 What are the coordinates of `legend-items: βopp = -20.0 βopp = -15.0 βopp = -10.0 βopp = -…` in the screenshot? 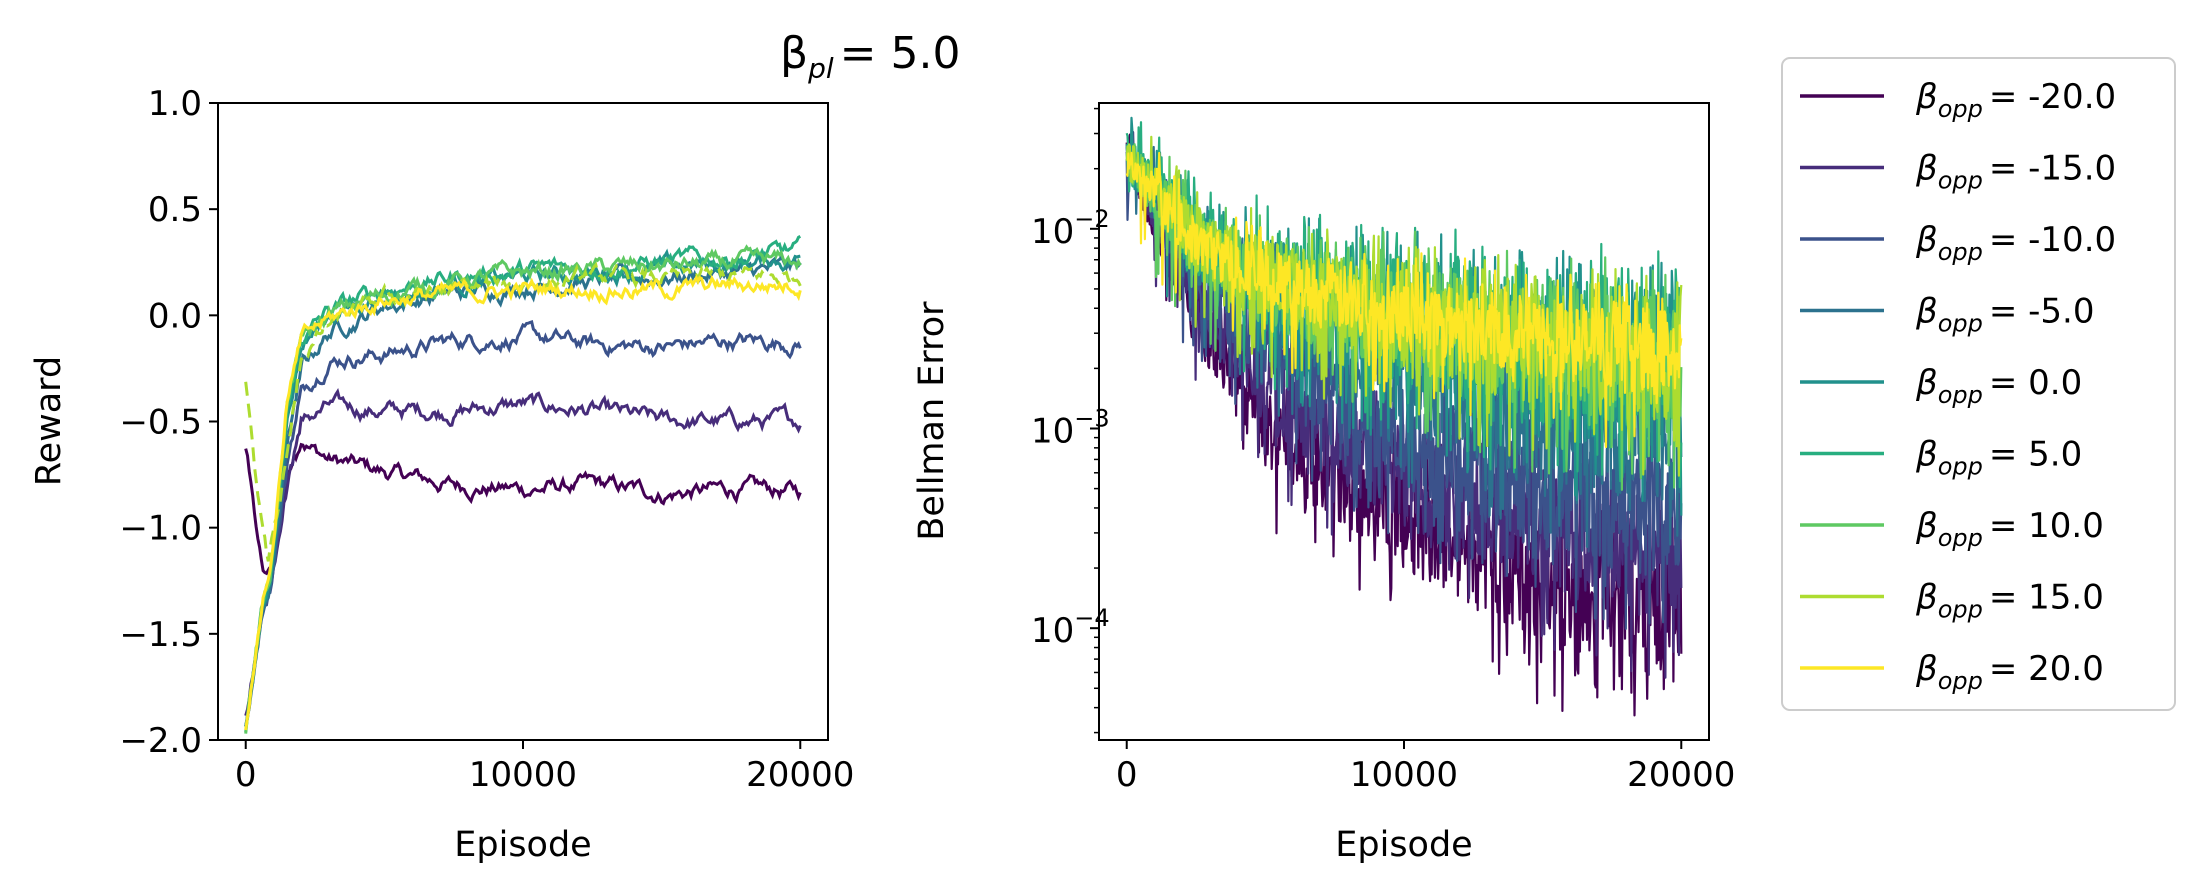 It's located at (1958, 386).